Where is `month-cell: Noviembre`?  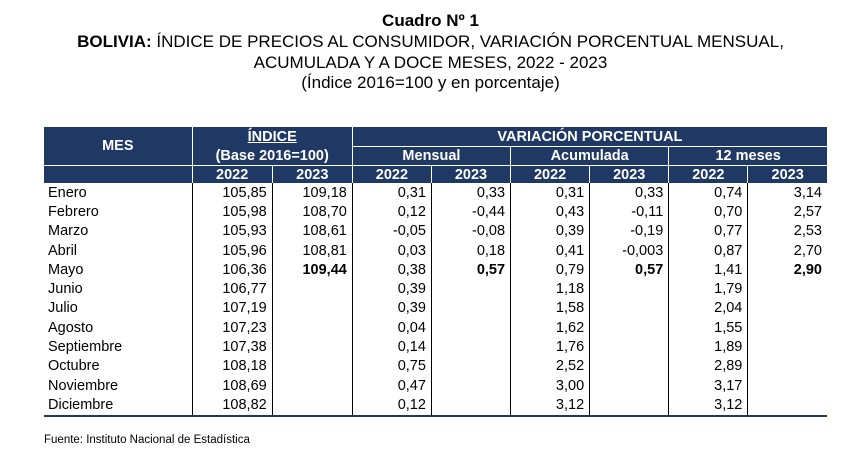 month-cell: Noviembre is located at coordinates (83, 385).